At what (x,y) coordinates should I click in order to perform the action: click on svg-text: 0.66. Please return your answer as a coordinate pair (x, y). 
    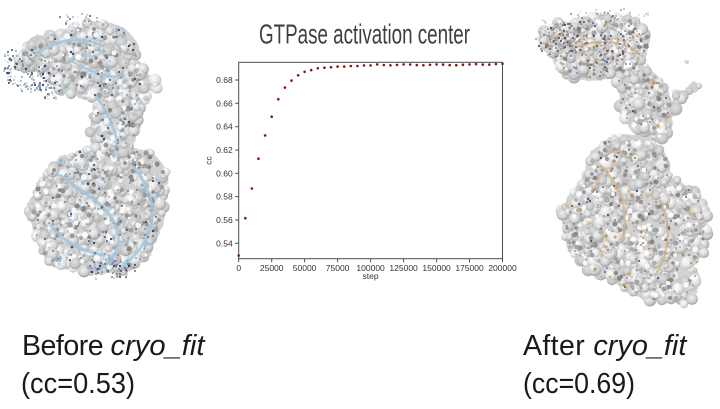
    Looking at the image, I should click on (224, 103).